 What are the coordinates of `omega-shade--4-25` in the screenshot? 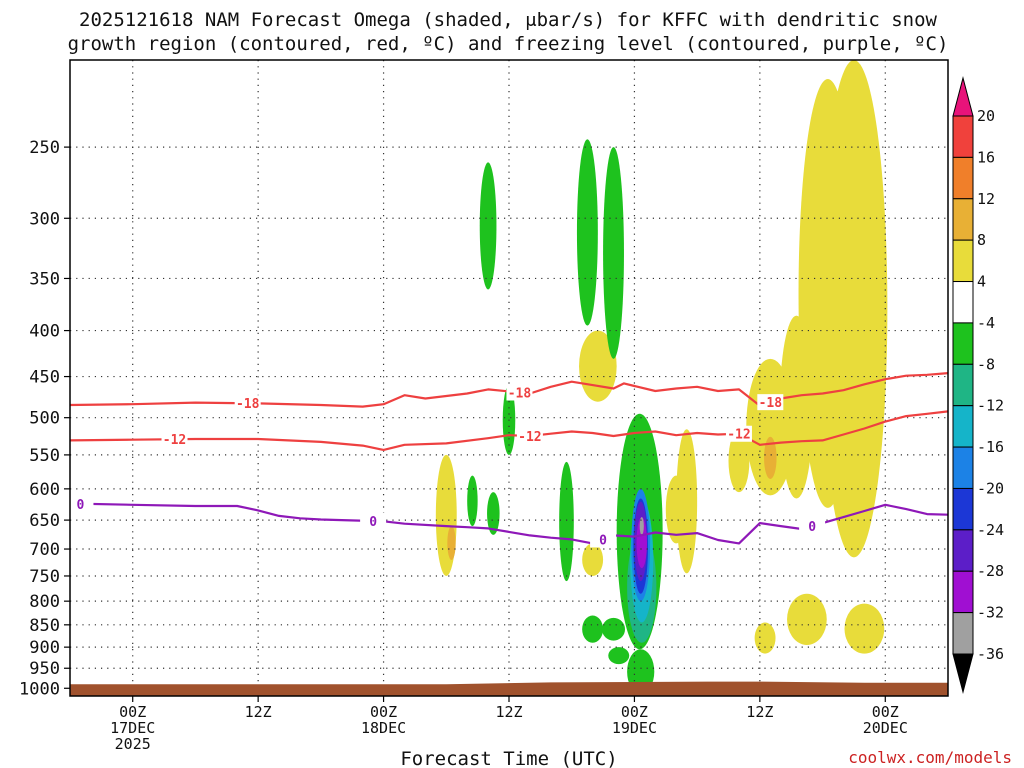 It's located at (593, 629).